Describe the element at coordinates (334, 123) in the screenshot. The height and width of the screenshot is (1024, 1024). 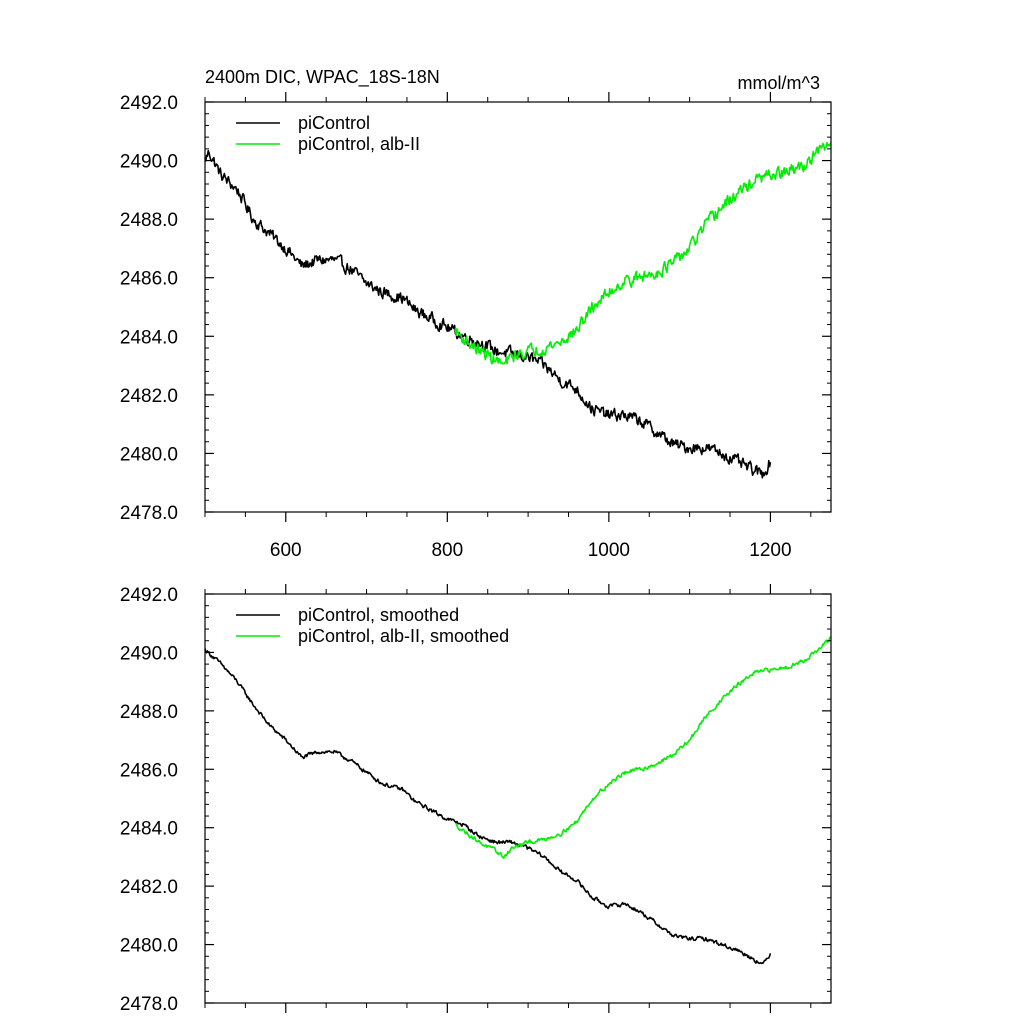
I see `legend-label-picontrol: piControl` at that location.